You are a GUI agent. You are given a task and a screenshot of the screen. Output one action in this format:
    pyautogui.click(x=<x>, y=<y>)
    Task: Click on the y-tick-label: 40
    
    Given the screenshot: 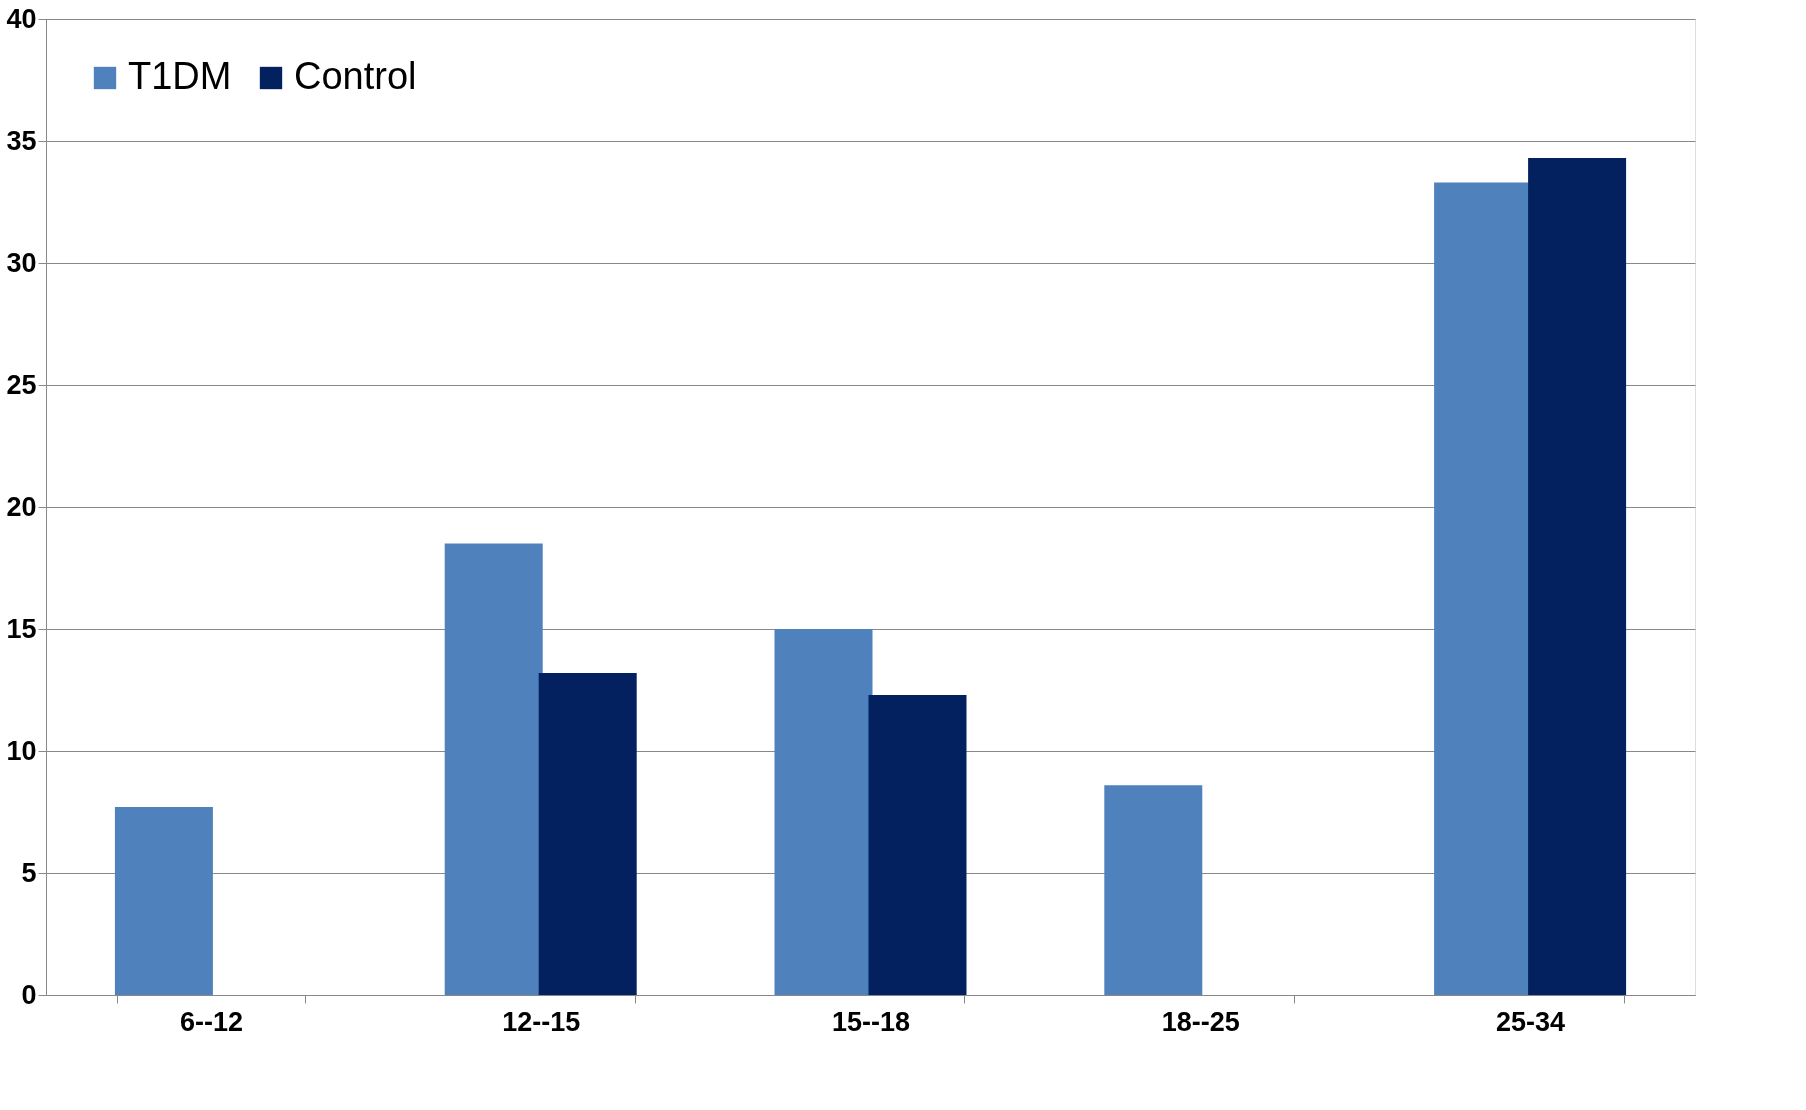 What is the action you would take?
    pyautogui.click(x=21, y=18)
    